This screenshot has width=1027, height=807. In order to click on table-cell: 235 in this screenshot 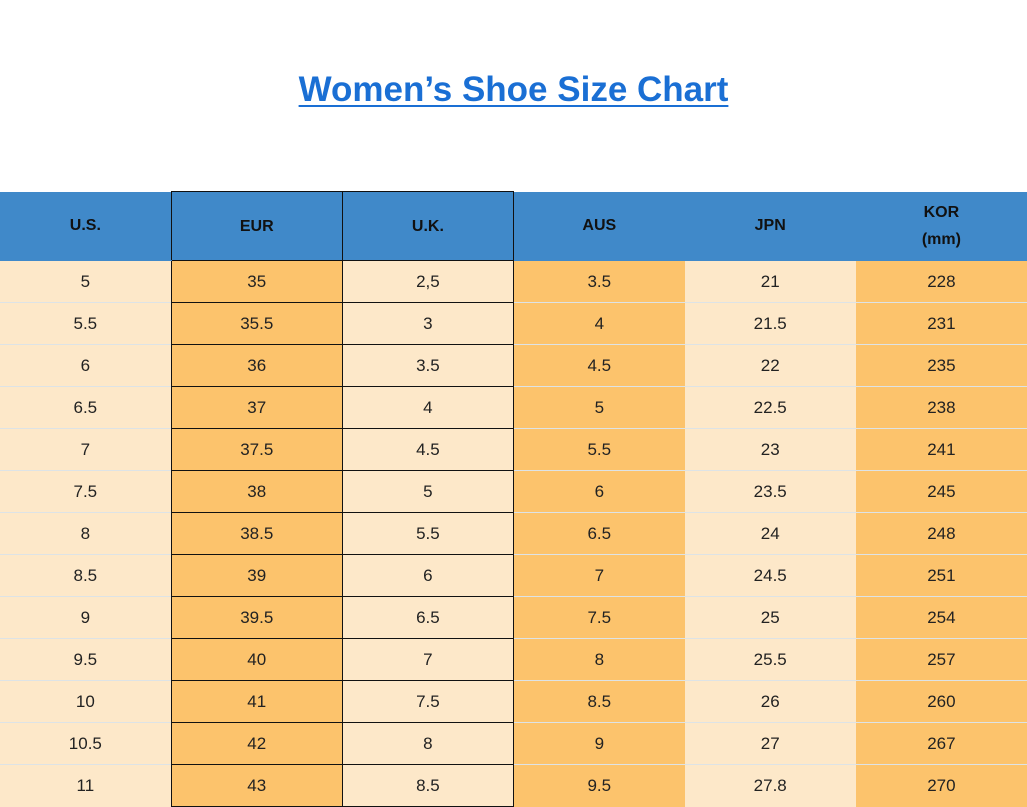, I will do `click(941, 365)`.